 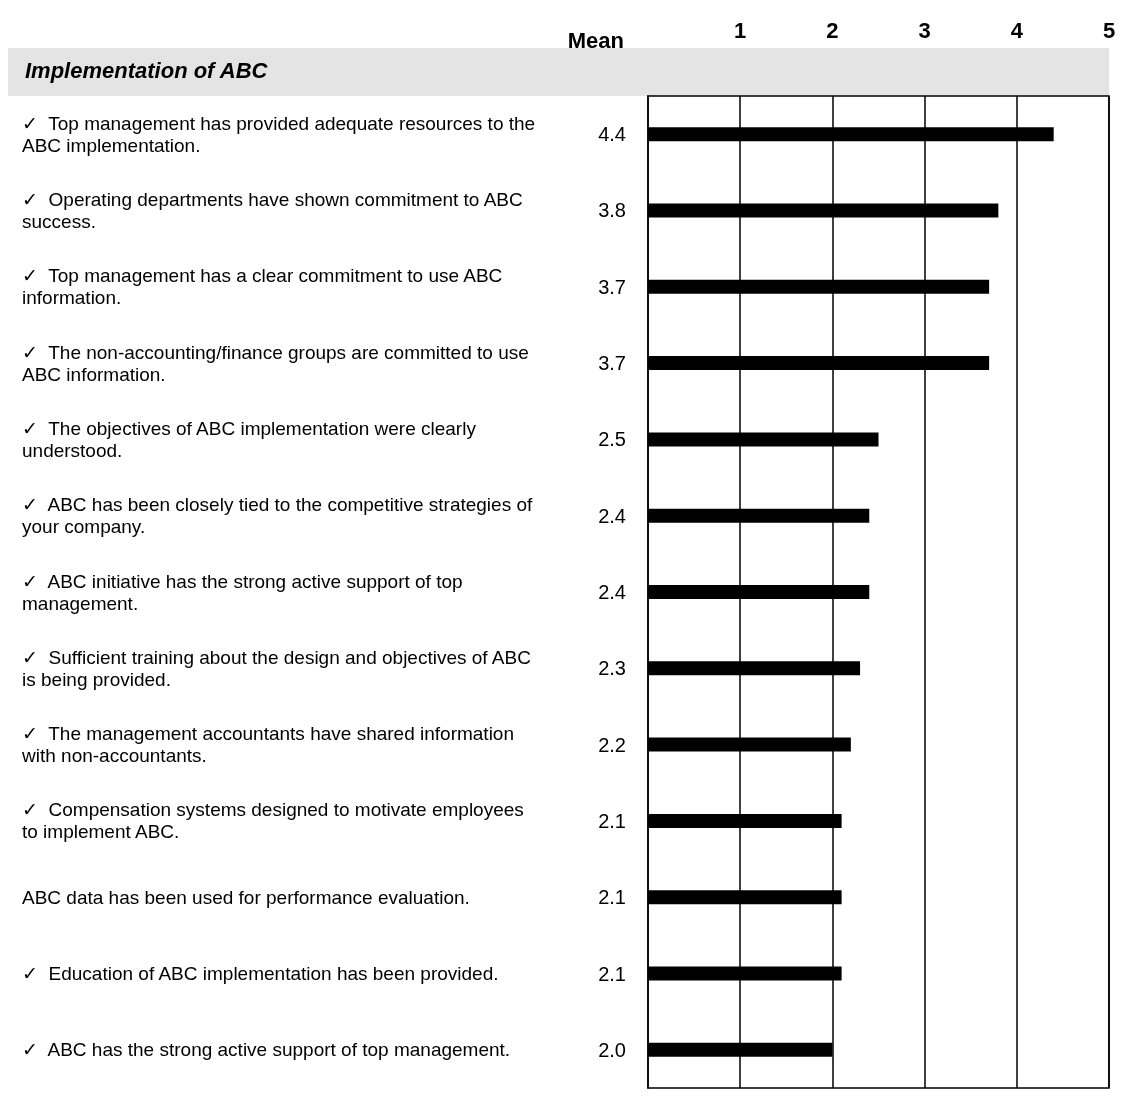 I want to click on y-tick-label: ✓ ABC has the strong active support of top management., so click(x=266, y=1050).